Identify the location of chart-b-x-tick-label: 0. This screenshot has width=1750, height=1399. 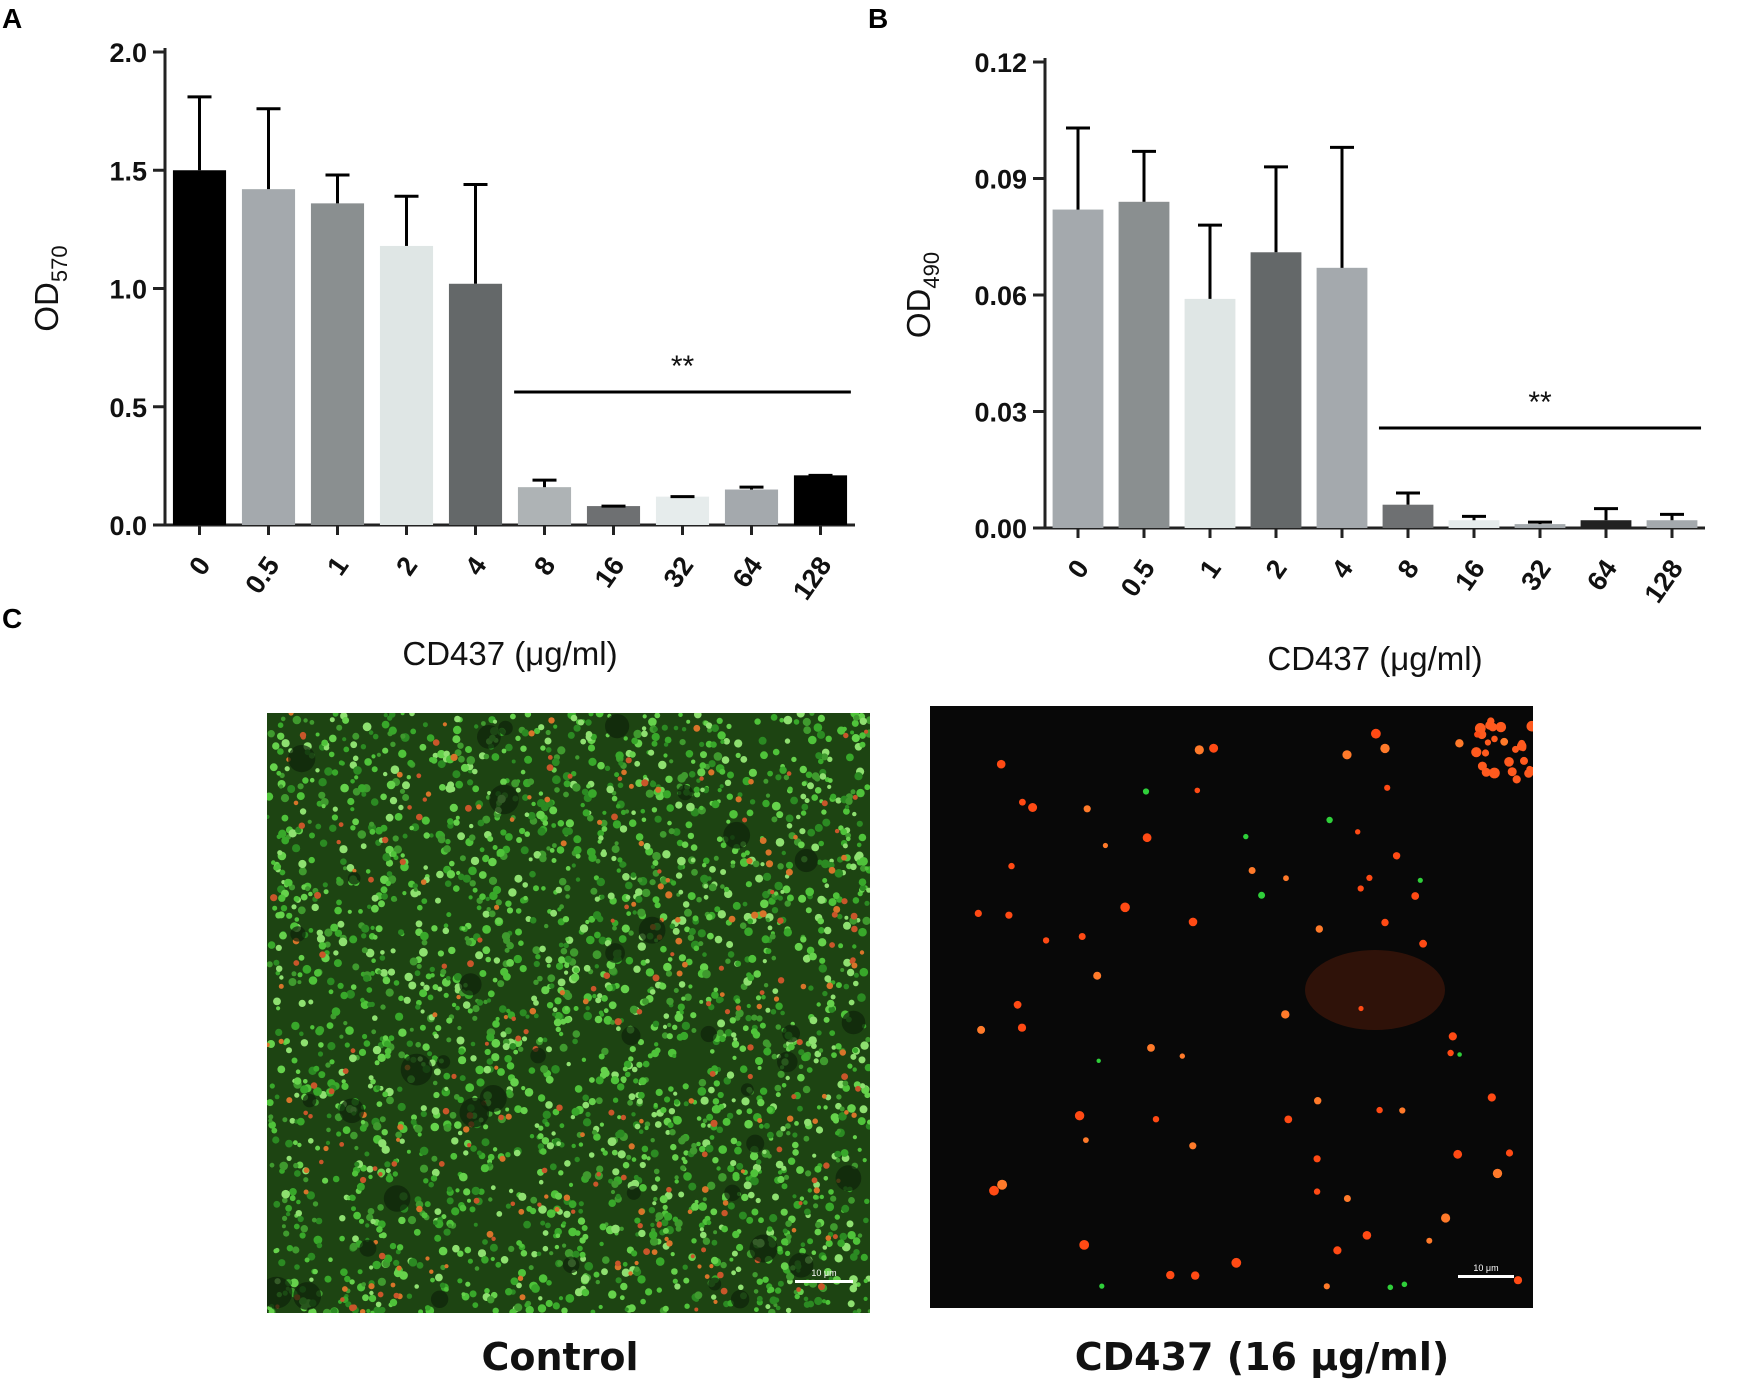
(1078, 569).